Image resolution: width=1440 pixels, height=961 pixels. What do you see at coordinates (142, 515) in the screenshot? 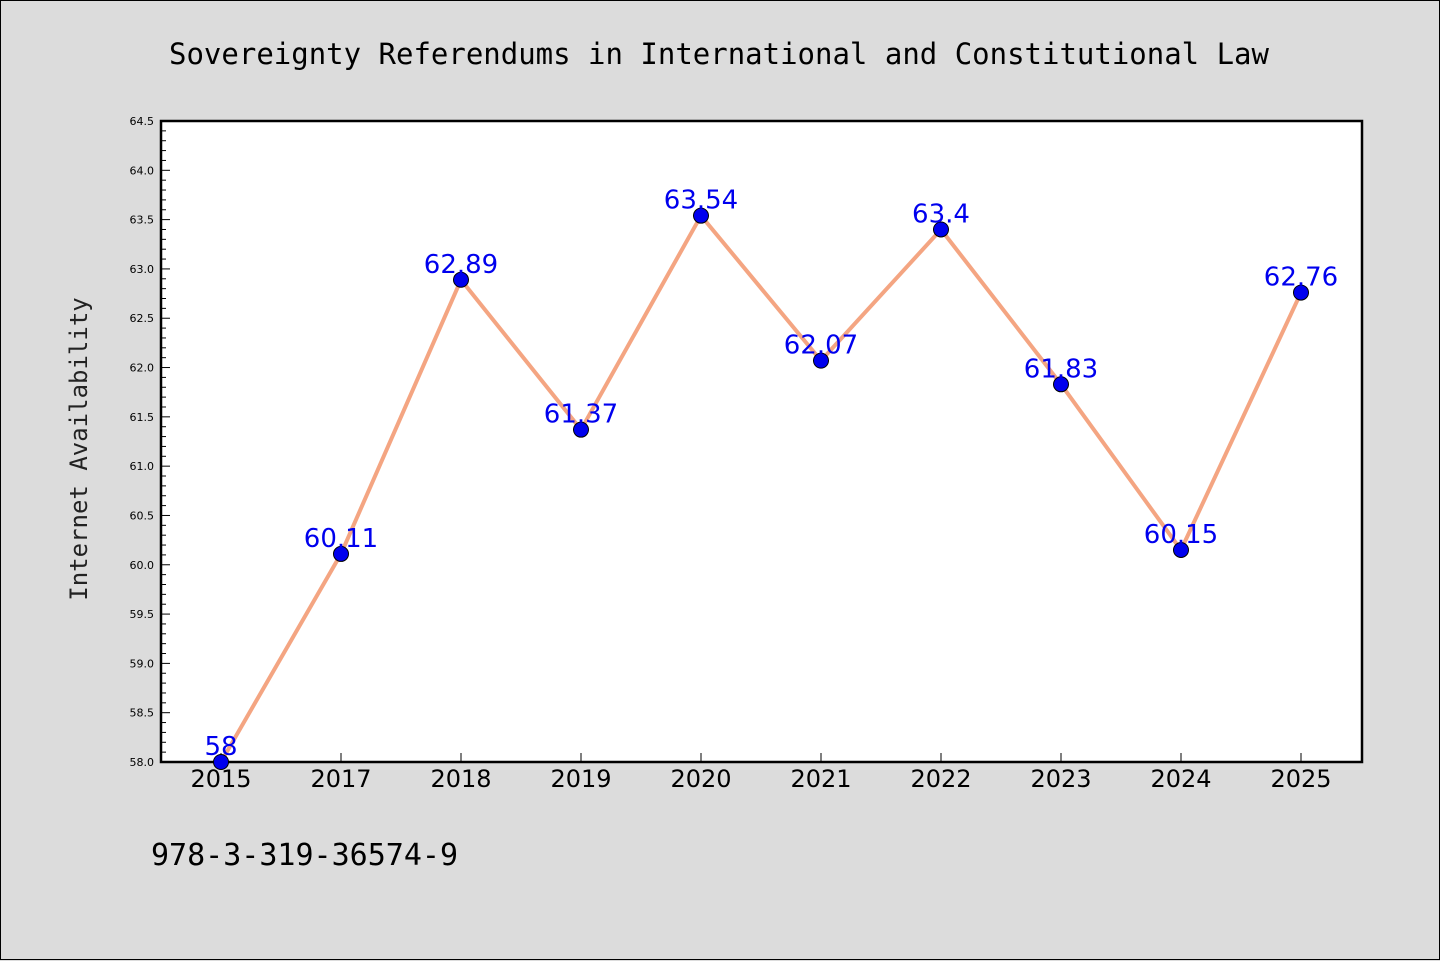
I see `y-tick-label: 60.5` at bounding box center [142, 515].